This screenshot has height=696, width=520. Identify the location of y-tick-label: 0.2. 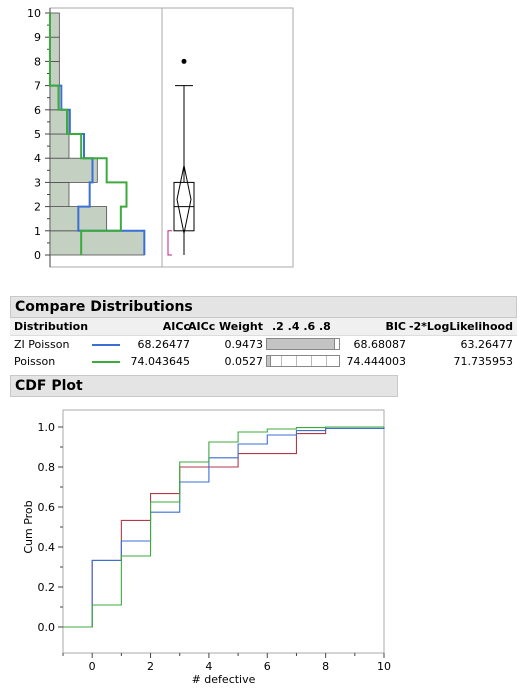
(47, 587).